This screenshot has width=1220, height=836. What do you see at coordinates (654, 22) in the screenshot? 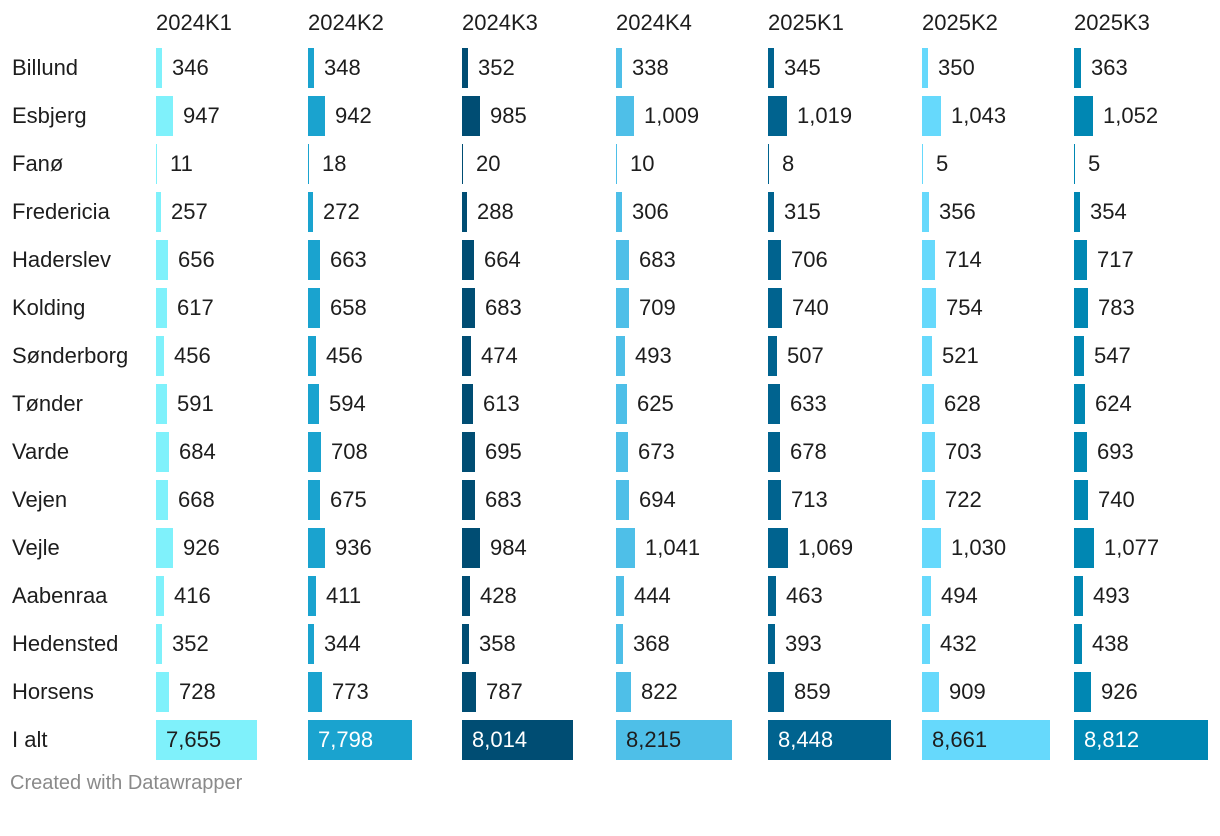
I see `column-header-2024K4: 2024K4` at bounding box center [654, 22].